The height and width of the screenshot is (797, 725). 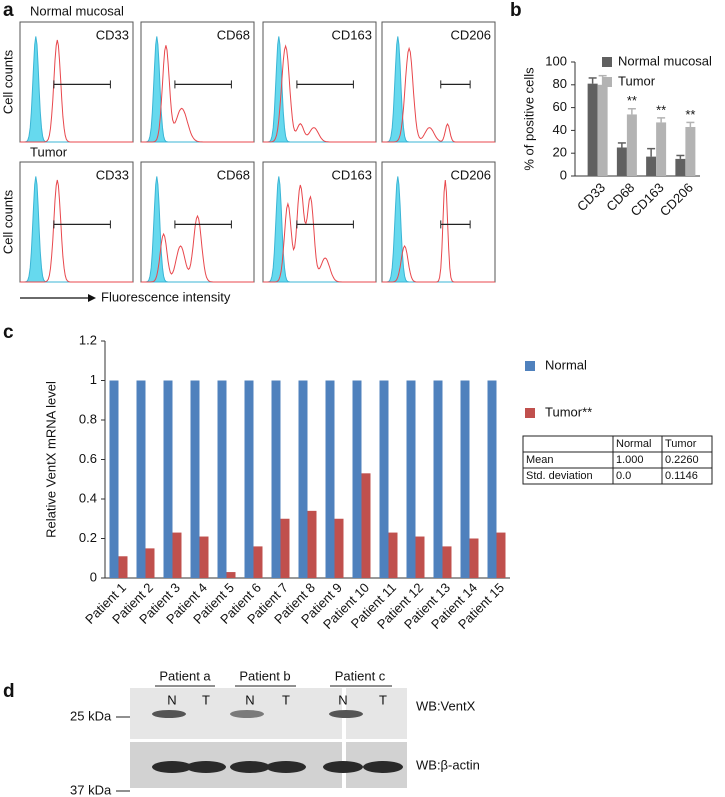 What do you see at coordinates (8, 10) in the screenshot?
I see `panel-letter: a` at bounding box center [8, 10].